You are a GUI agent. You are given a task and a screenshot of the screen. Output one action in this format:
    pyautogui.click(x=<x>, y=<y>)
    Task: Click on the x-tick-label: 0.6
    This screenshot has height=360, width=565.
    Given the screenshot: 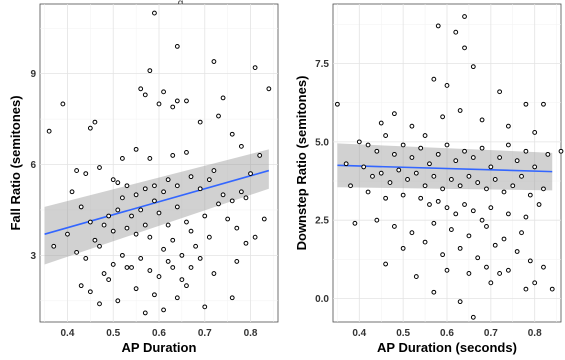 What is the action you would take?
    pyautogui.click(x=447, y=333)
    